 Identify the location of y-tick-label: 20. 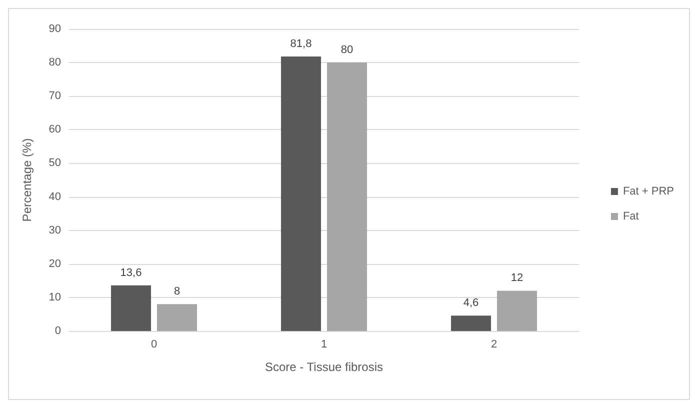
(54, 264).